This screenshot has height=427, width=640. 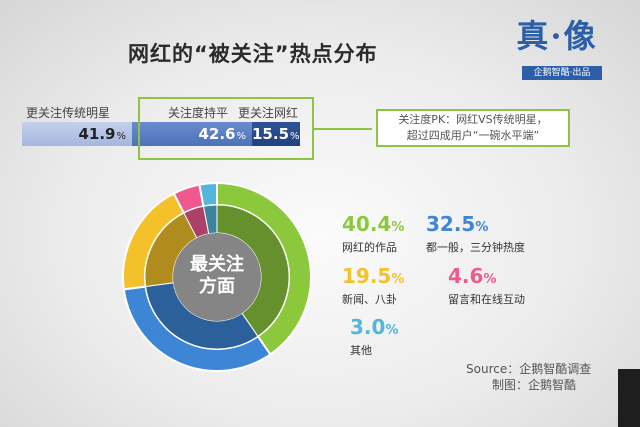 What do you see at coordinates (557, 36) in the screenshot?
I see `logo-wordmark: 真·像` at bounding box center [557, 36].